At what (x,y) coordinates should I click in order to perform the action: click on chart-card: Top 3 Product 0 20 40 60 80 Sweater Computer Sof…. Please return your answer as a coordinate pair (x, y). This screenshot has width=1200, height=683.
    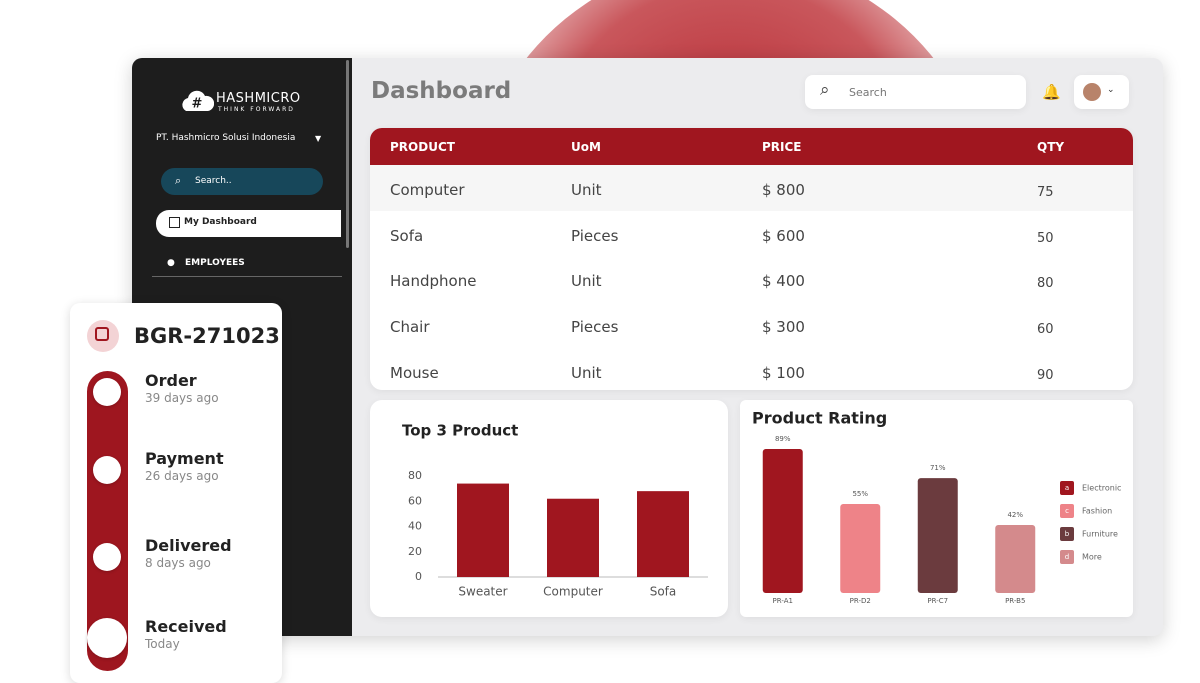
    Looking at the image, I should click on (549, 508).